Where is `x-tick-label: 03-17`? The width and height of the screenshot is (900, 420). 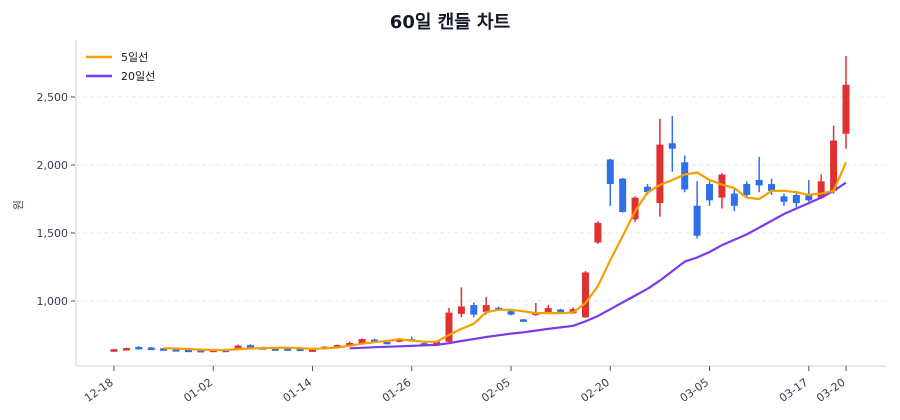
x-tick-label: 03-17 is located at coordinates (794, 390).